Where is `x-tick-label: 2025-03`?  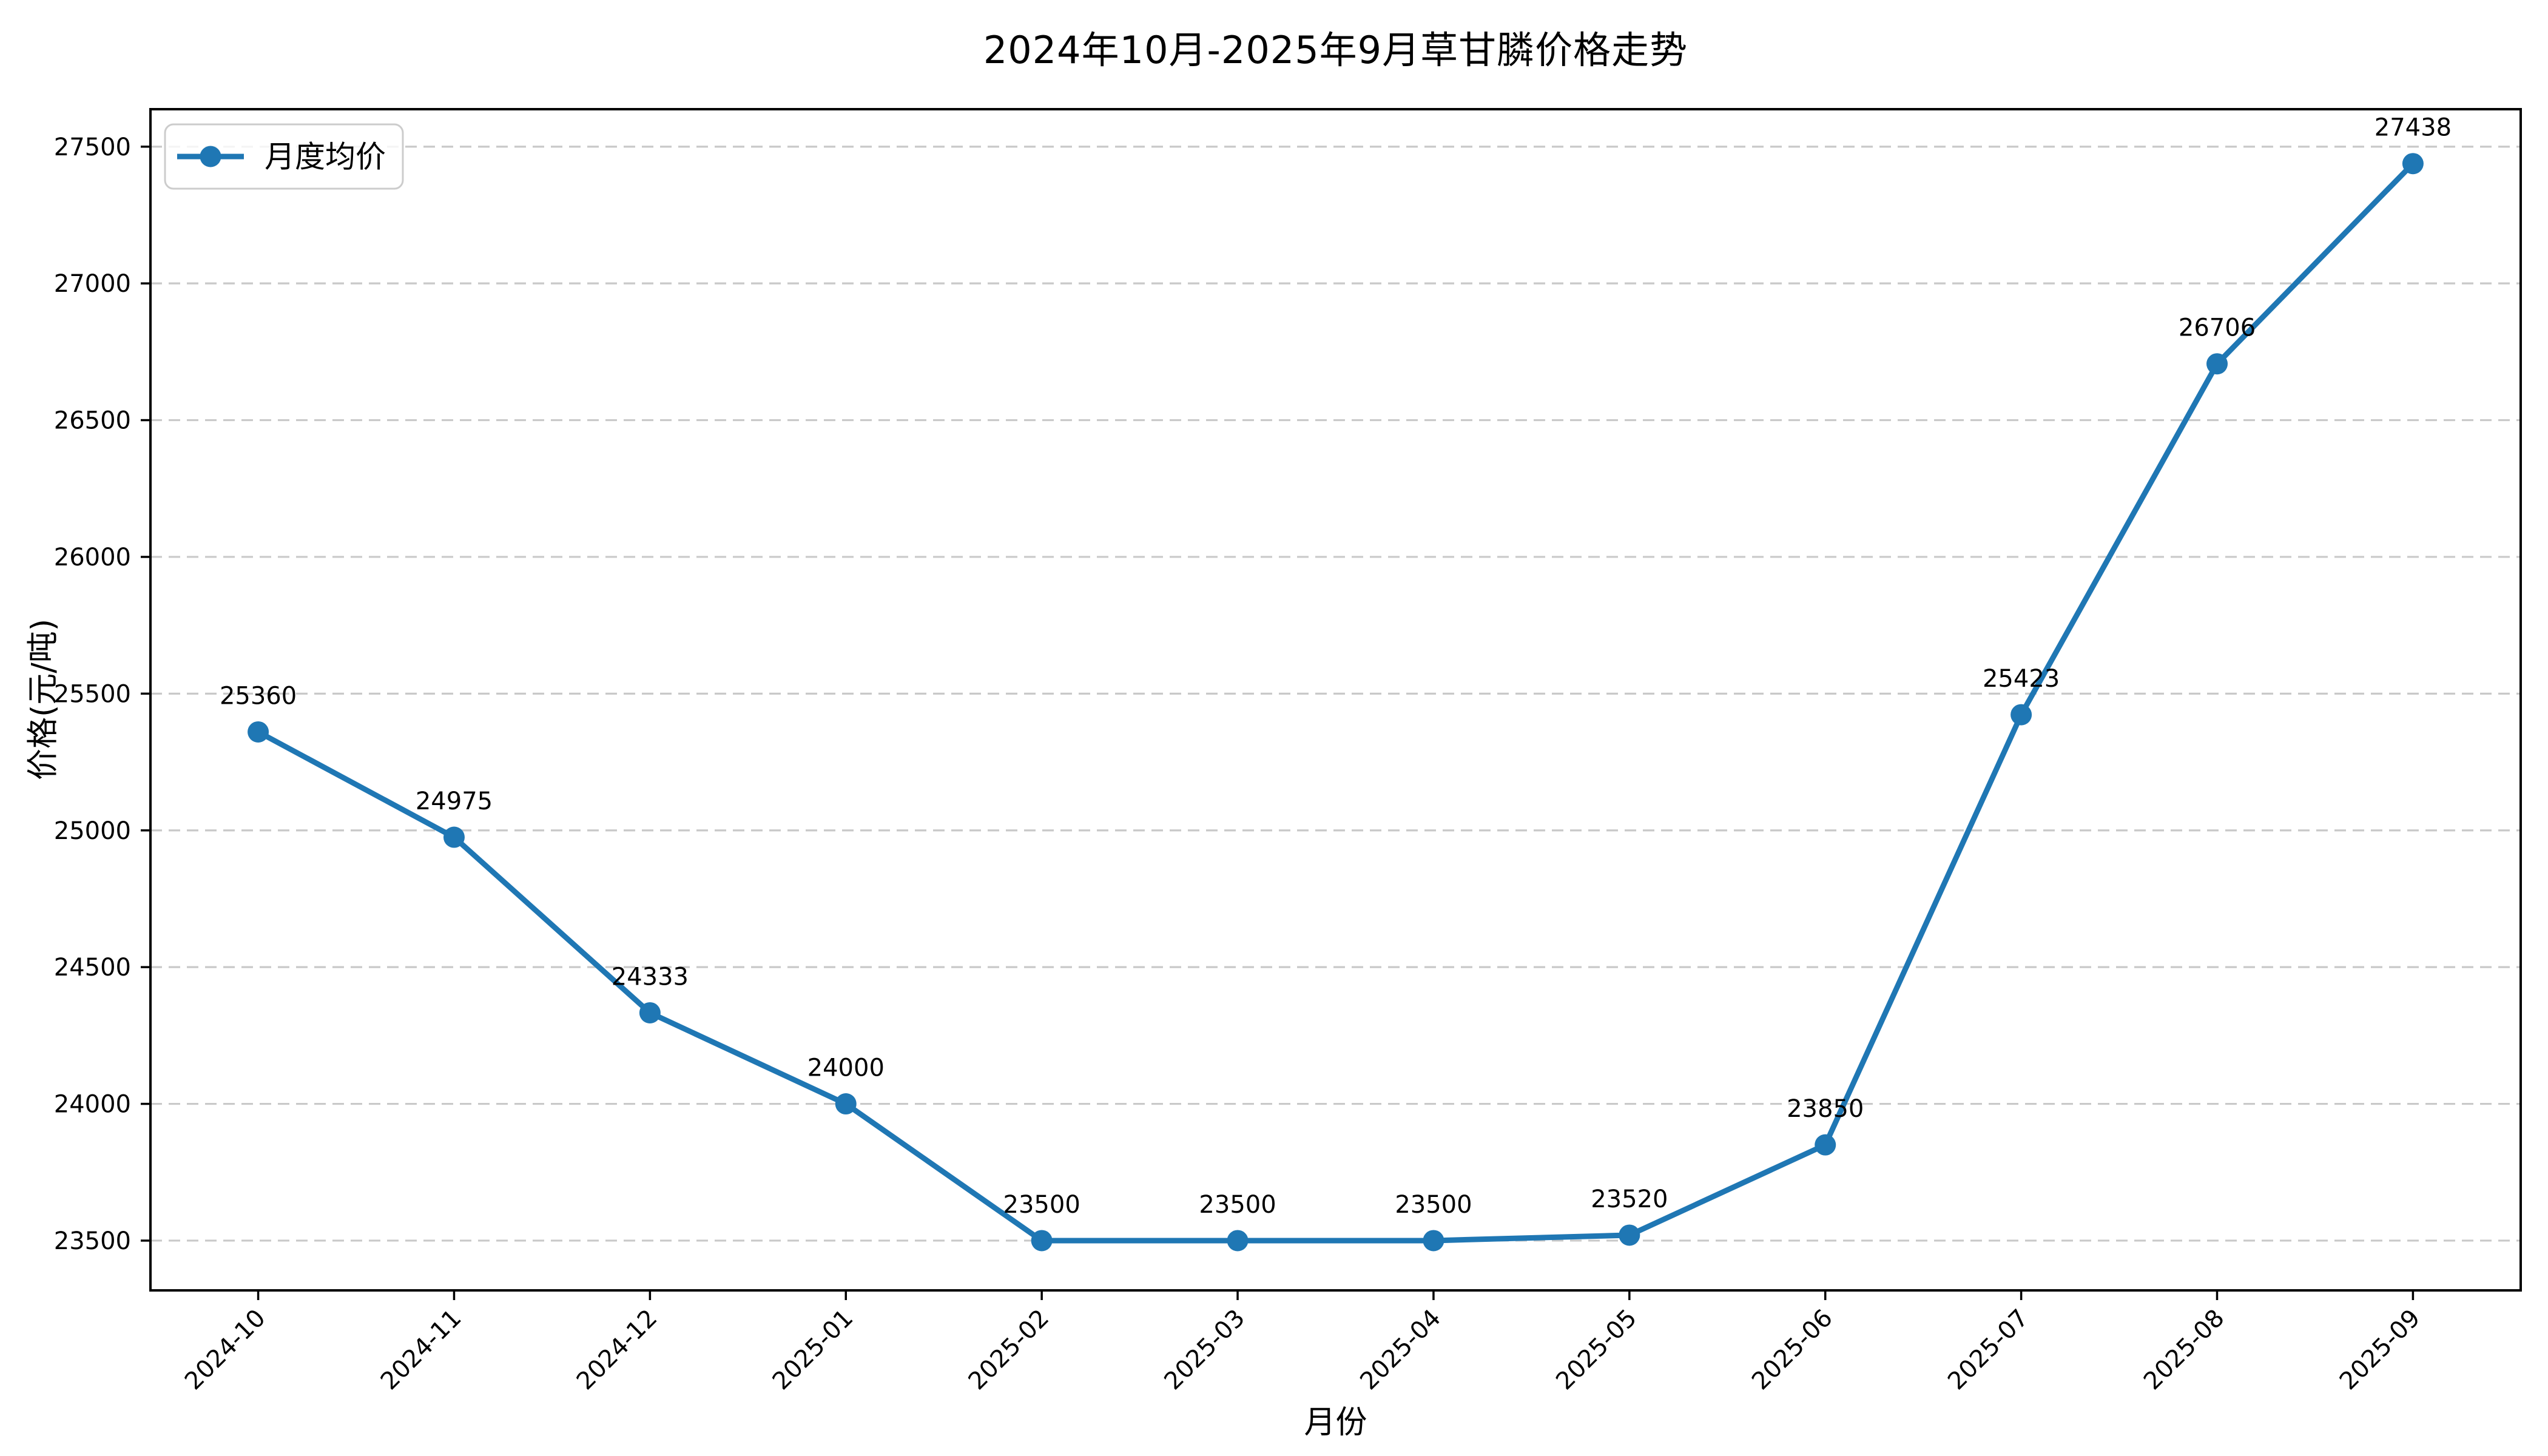
x-tick-label: 2025-03 is located at coordinates (1204, 1350).